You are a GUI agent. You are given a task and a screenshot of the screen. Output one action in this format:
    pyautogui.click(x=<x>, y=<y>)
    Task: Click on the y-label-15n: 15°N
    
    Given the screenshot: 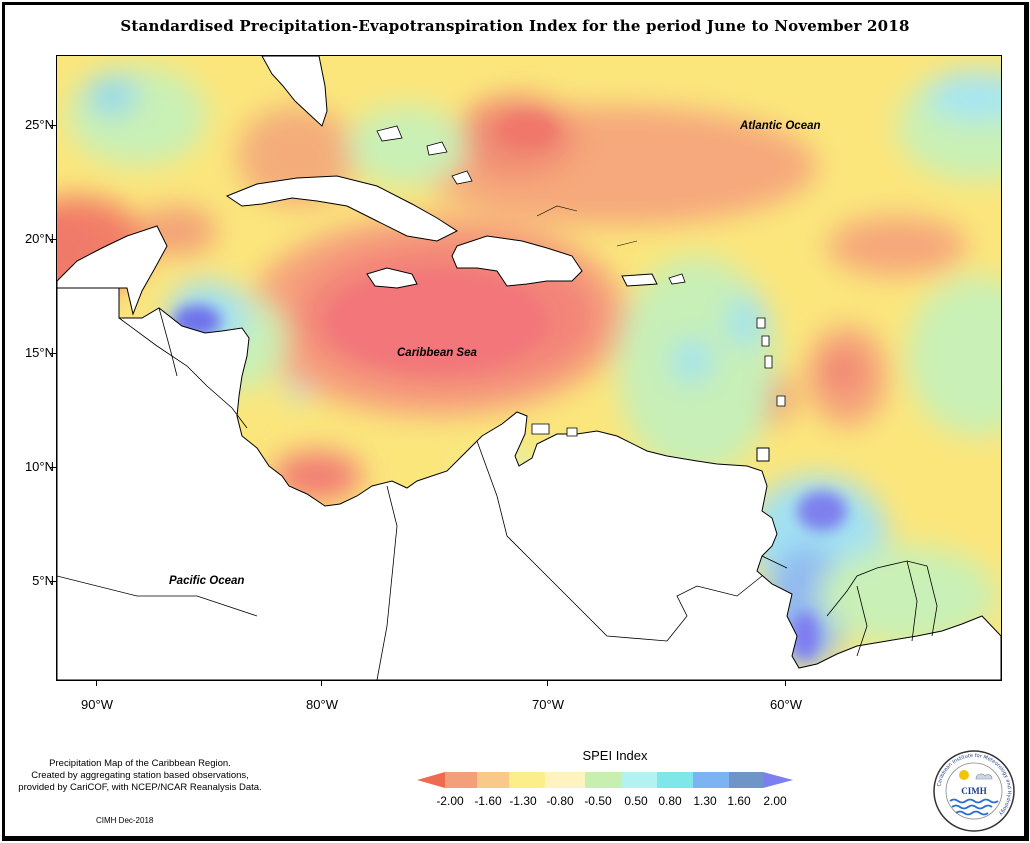 What is the action you would take?
    pyautogui.click(x=39, y=352)
    